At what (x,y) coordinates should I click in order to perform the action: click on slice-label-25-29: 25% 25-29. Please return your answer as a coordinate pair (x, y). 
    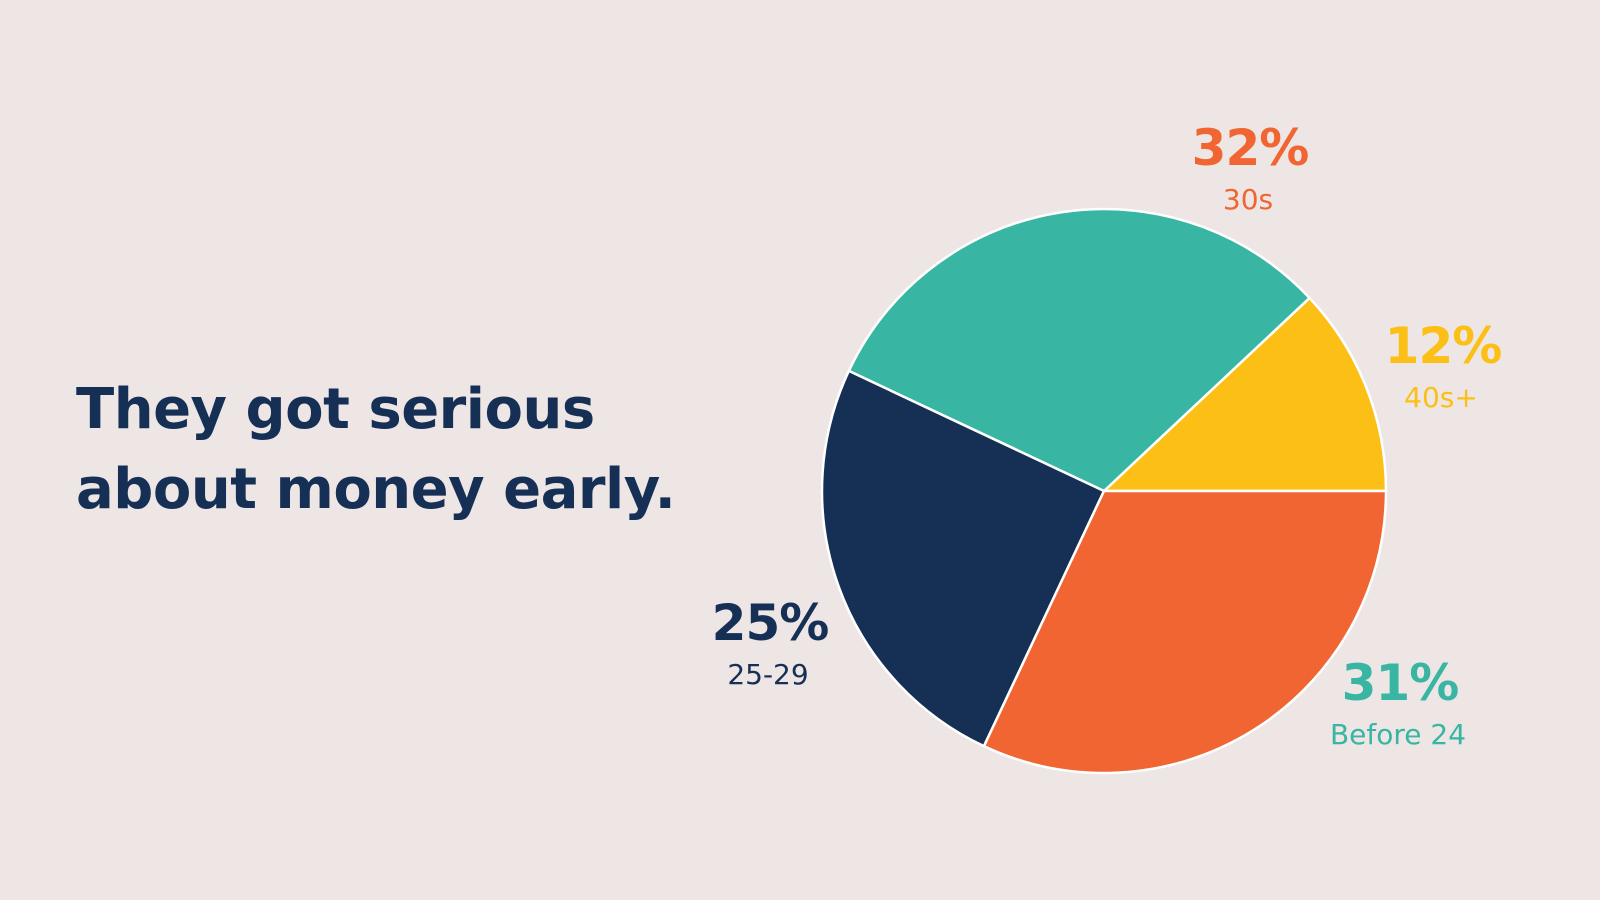
    Looking at the image, I should click on (771, 642).